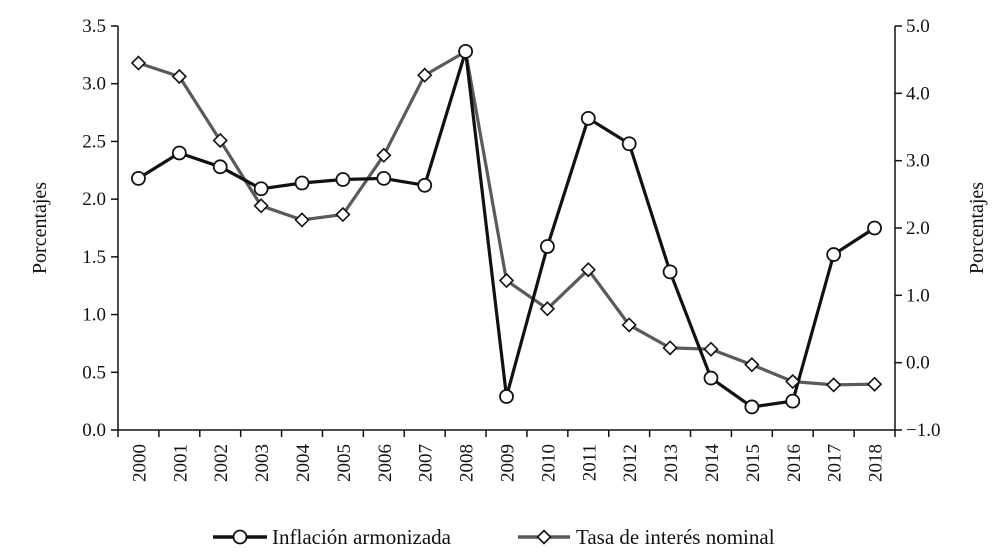 This screenshot has width=1003, height=558. What do you see at coordinates (630, 463) in the screenshot?
I see `x-tick-label: 2012` at bounding box center [630, 463].